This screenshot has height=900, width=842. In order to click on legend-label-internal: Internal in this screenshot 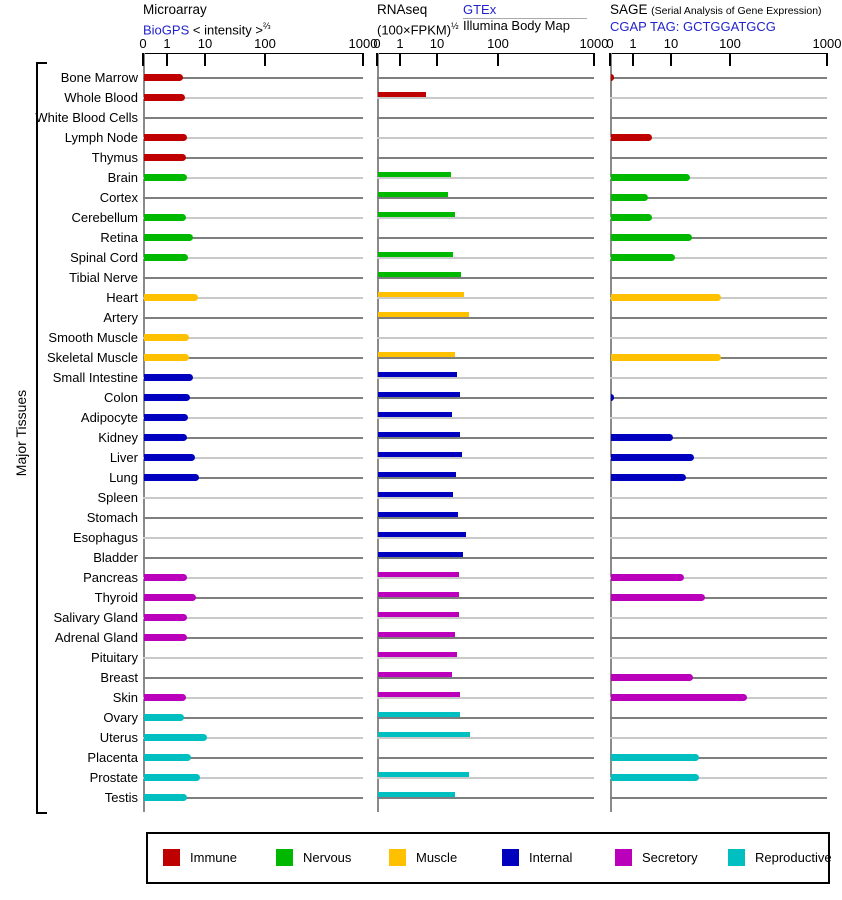, I will do `click(551, 857)`.